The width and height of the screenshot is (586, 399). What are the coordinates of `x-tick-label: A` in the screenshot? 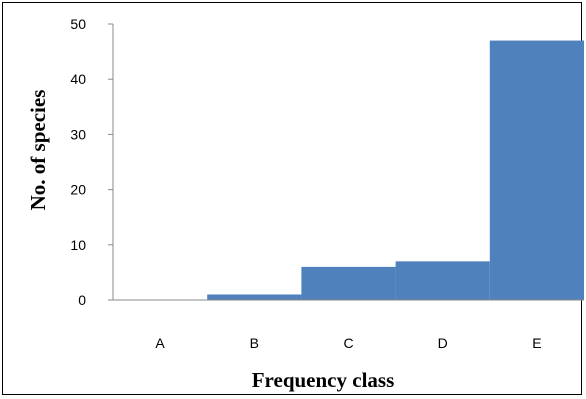 It's located at (160, 343).